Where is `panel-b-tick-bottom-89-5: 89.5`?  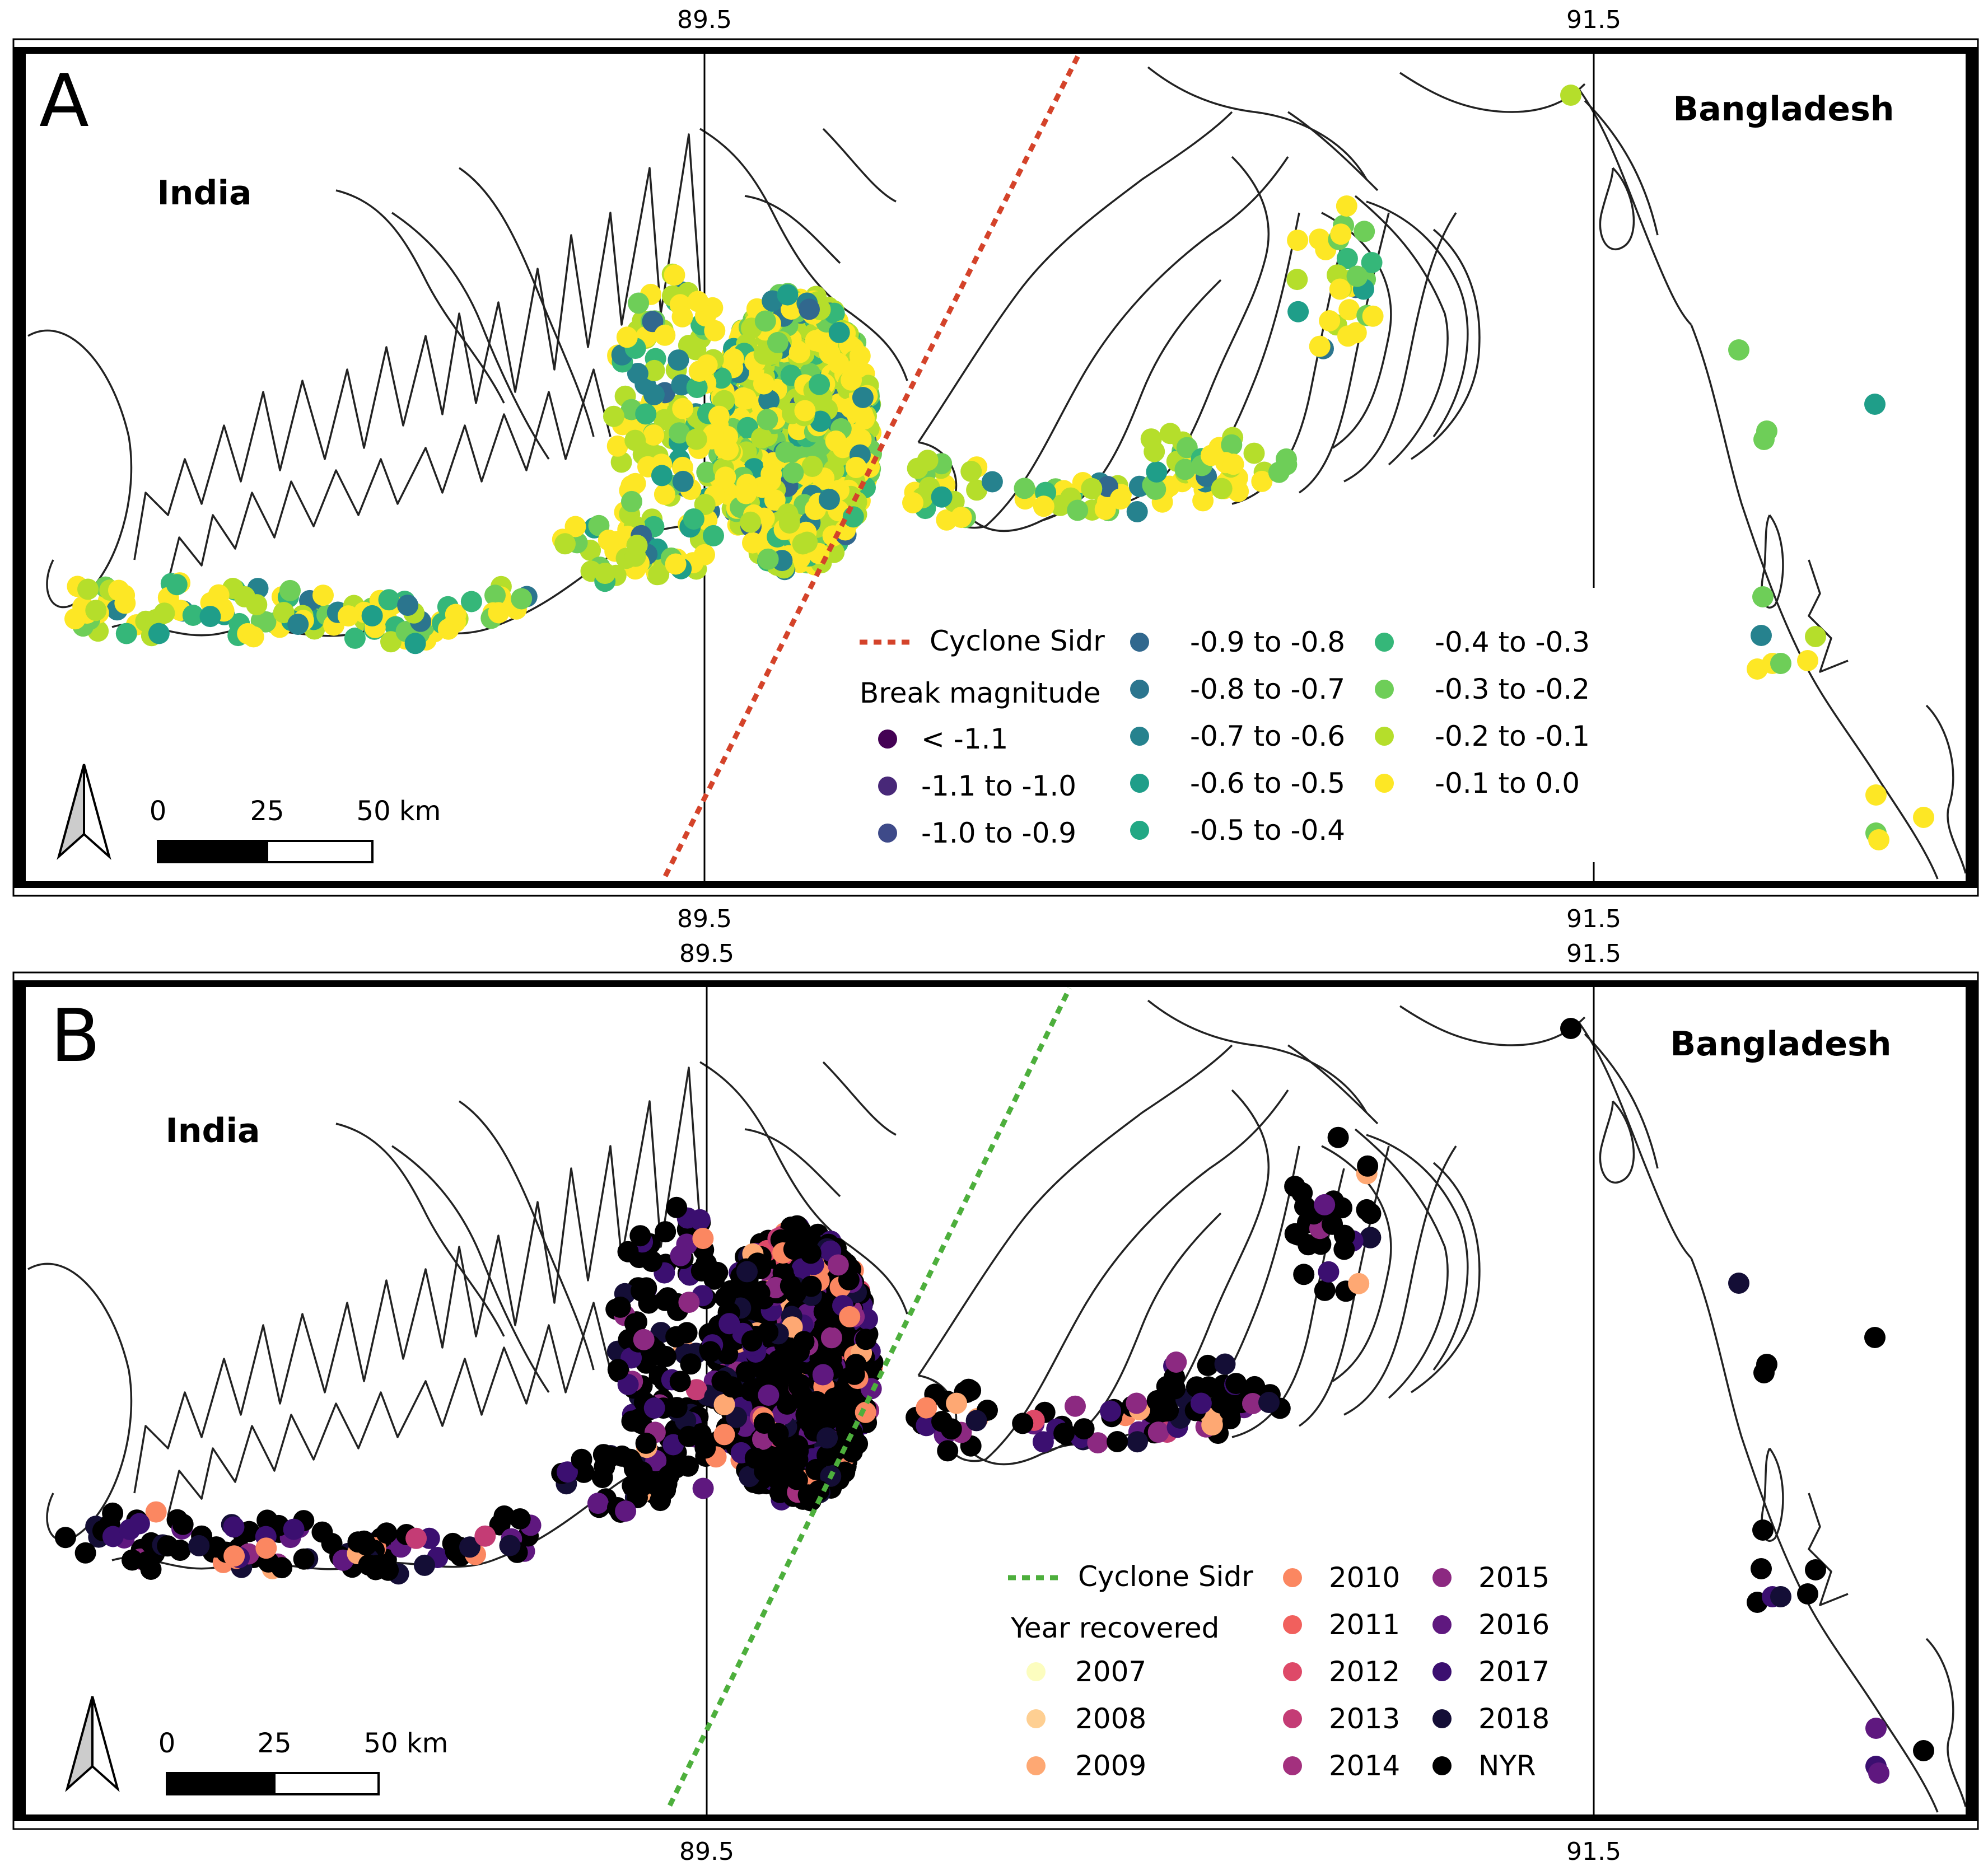
panel-b-tick-bottom-89-5: 89.5 is located at coordinates (707, 1851).